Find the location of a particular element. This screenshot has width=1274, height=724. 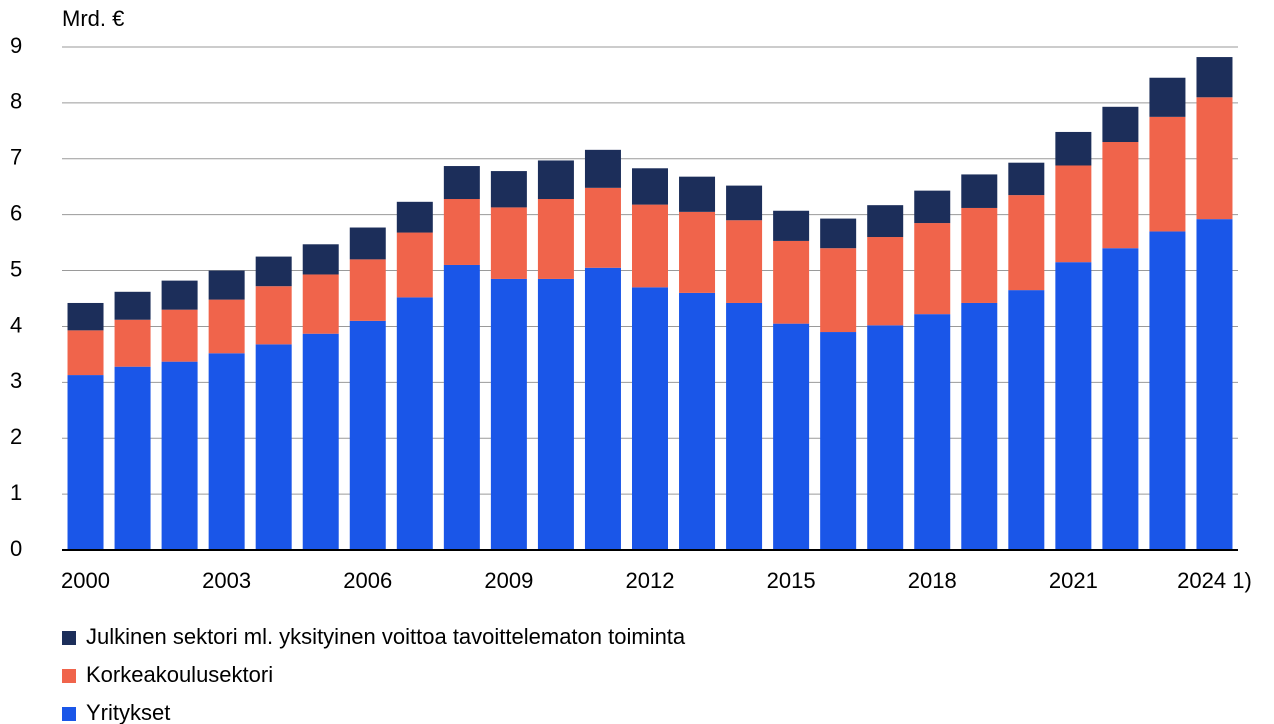

x-tick-label: 2015 is located at coordinates (791, 580).